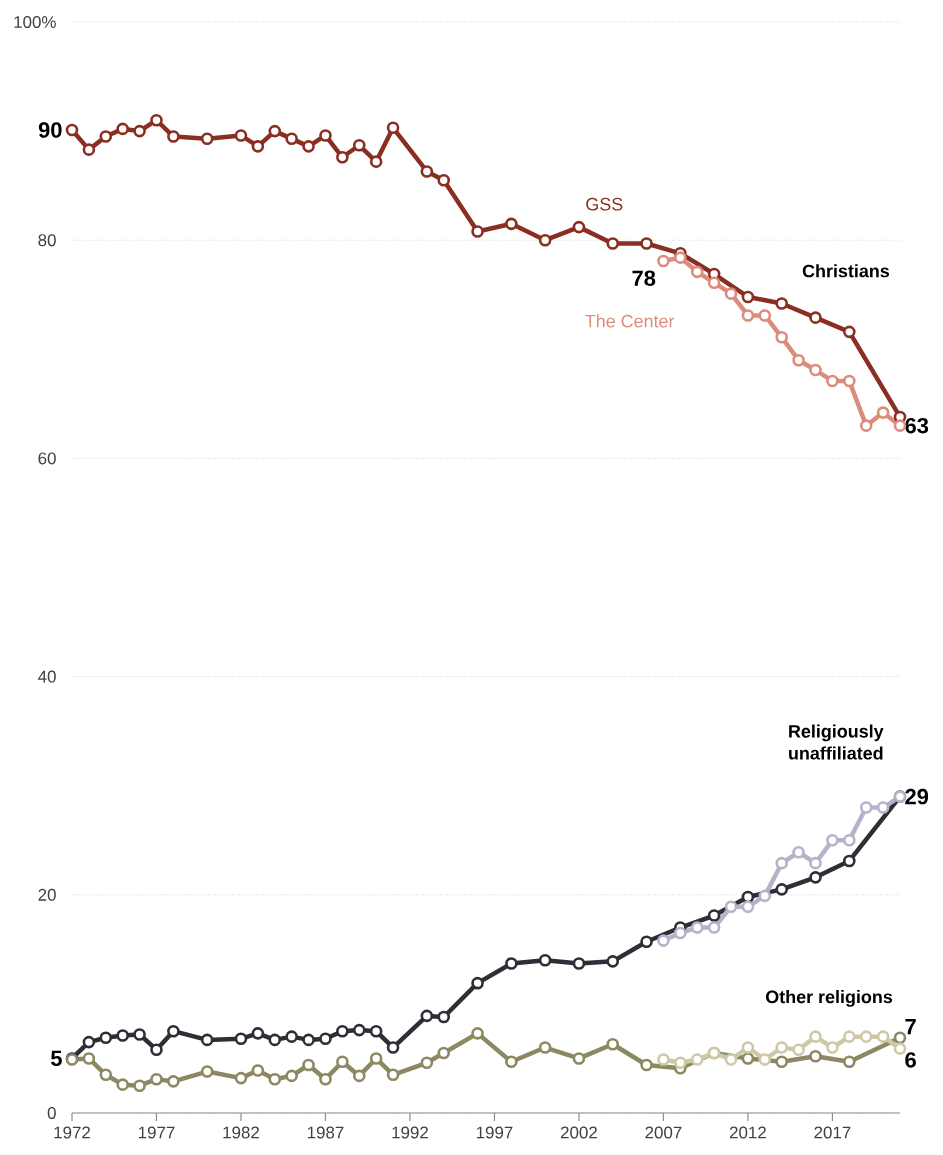 The height and width of the screenshot is (1155, 943). What do you see at coordinates (910, 1060) in the screenshot?
I see `annotation: 6` at bounding box center [910, 1060].